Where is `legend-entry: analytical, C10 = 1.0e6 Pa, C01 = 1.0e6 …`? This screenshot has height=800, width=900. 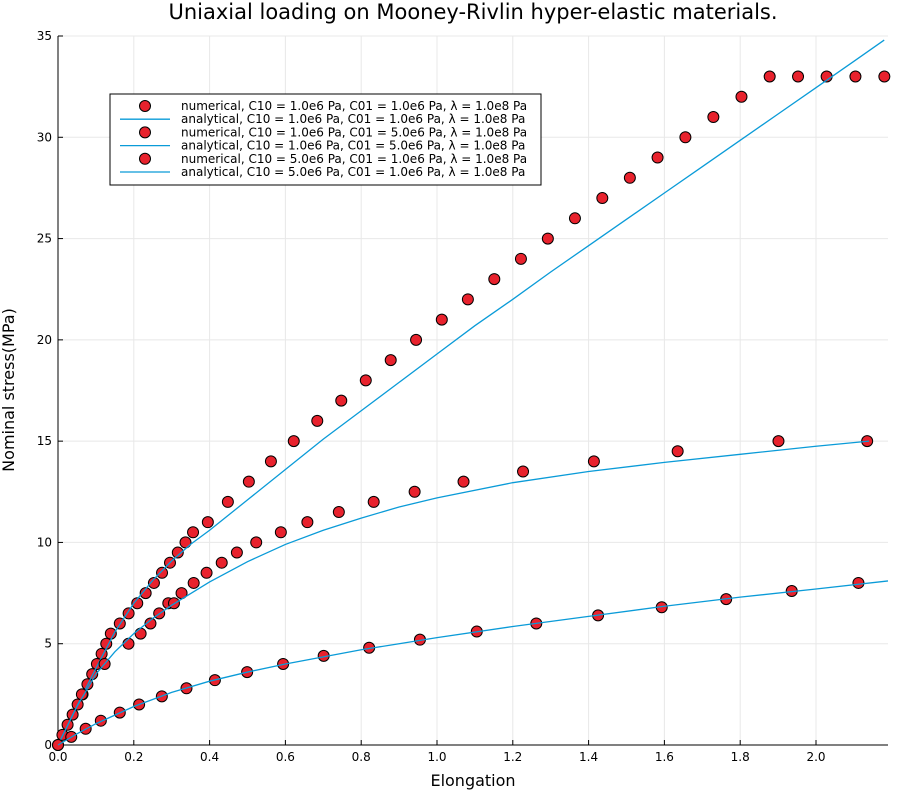 legend-entry: analytical, C10 = 1.0e6 Pa, C01 = 1.0e6 … is located at coordinates (353, 119).